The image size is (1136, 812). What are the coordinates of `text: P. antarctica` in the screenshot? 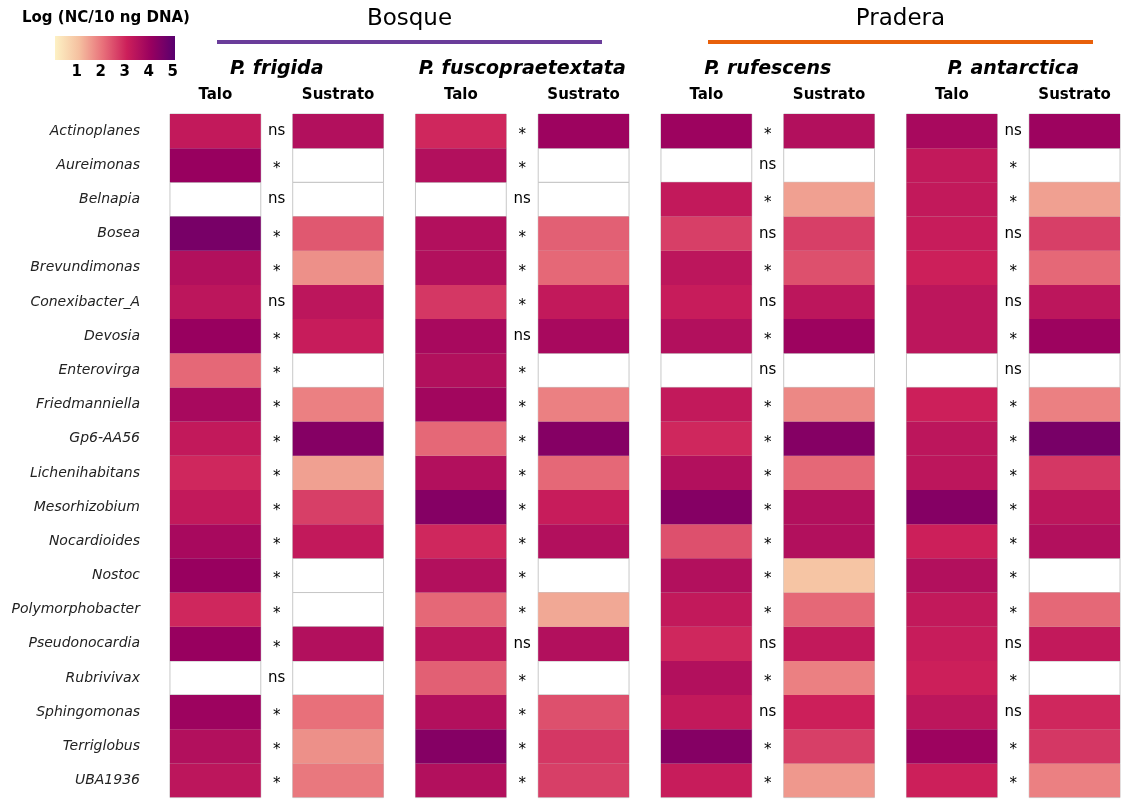 It's located at (1013, 67).